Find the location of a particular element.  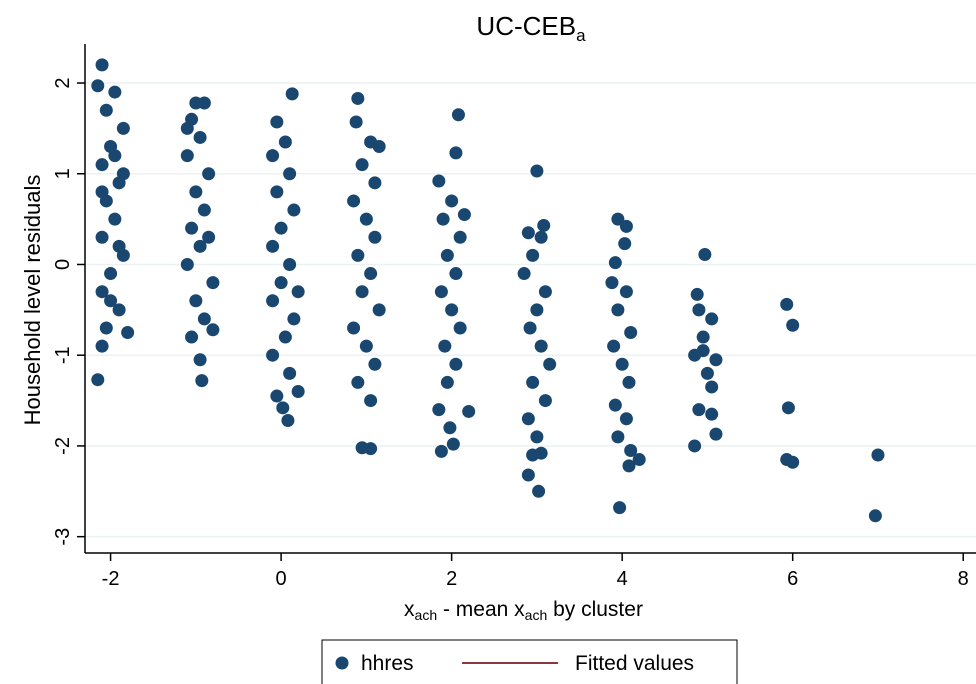

legend-marker is located at coordinates (342, 663).